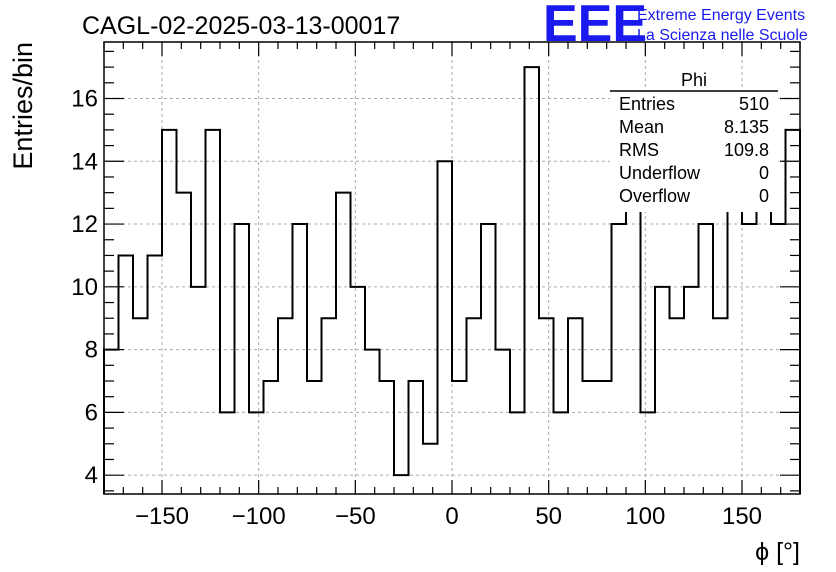  Describe the element at coordinates (764, 173) in the screenshot. I see `stats-value-underflow: 0` at that location.